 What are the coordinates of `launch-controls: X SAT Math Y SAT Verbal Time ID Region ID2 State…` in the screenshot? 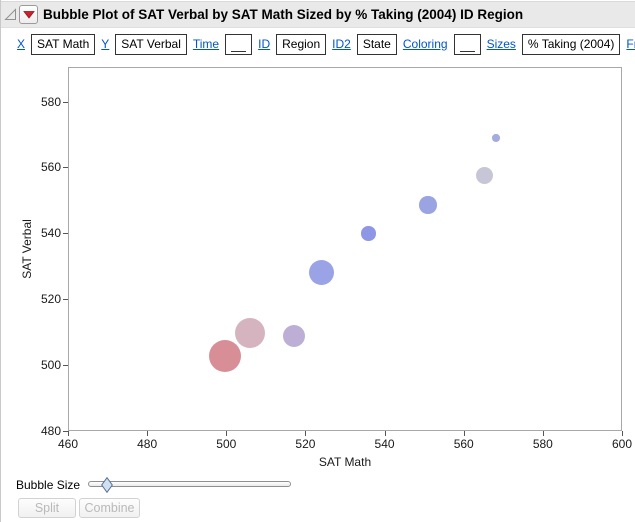 It's located at (318, 44).